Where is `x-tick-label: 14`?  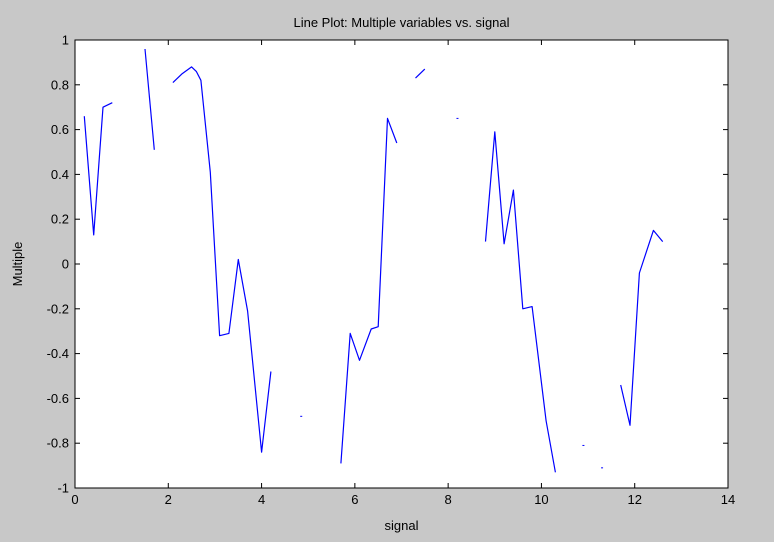 x-tick-label: 14 is located at coordinates (728, 499).